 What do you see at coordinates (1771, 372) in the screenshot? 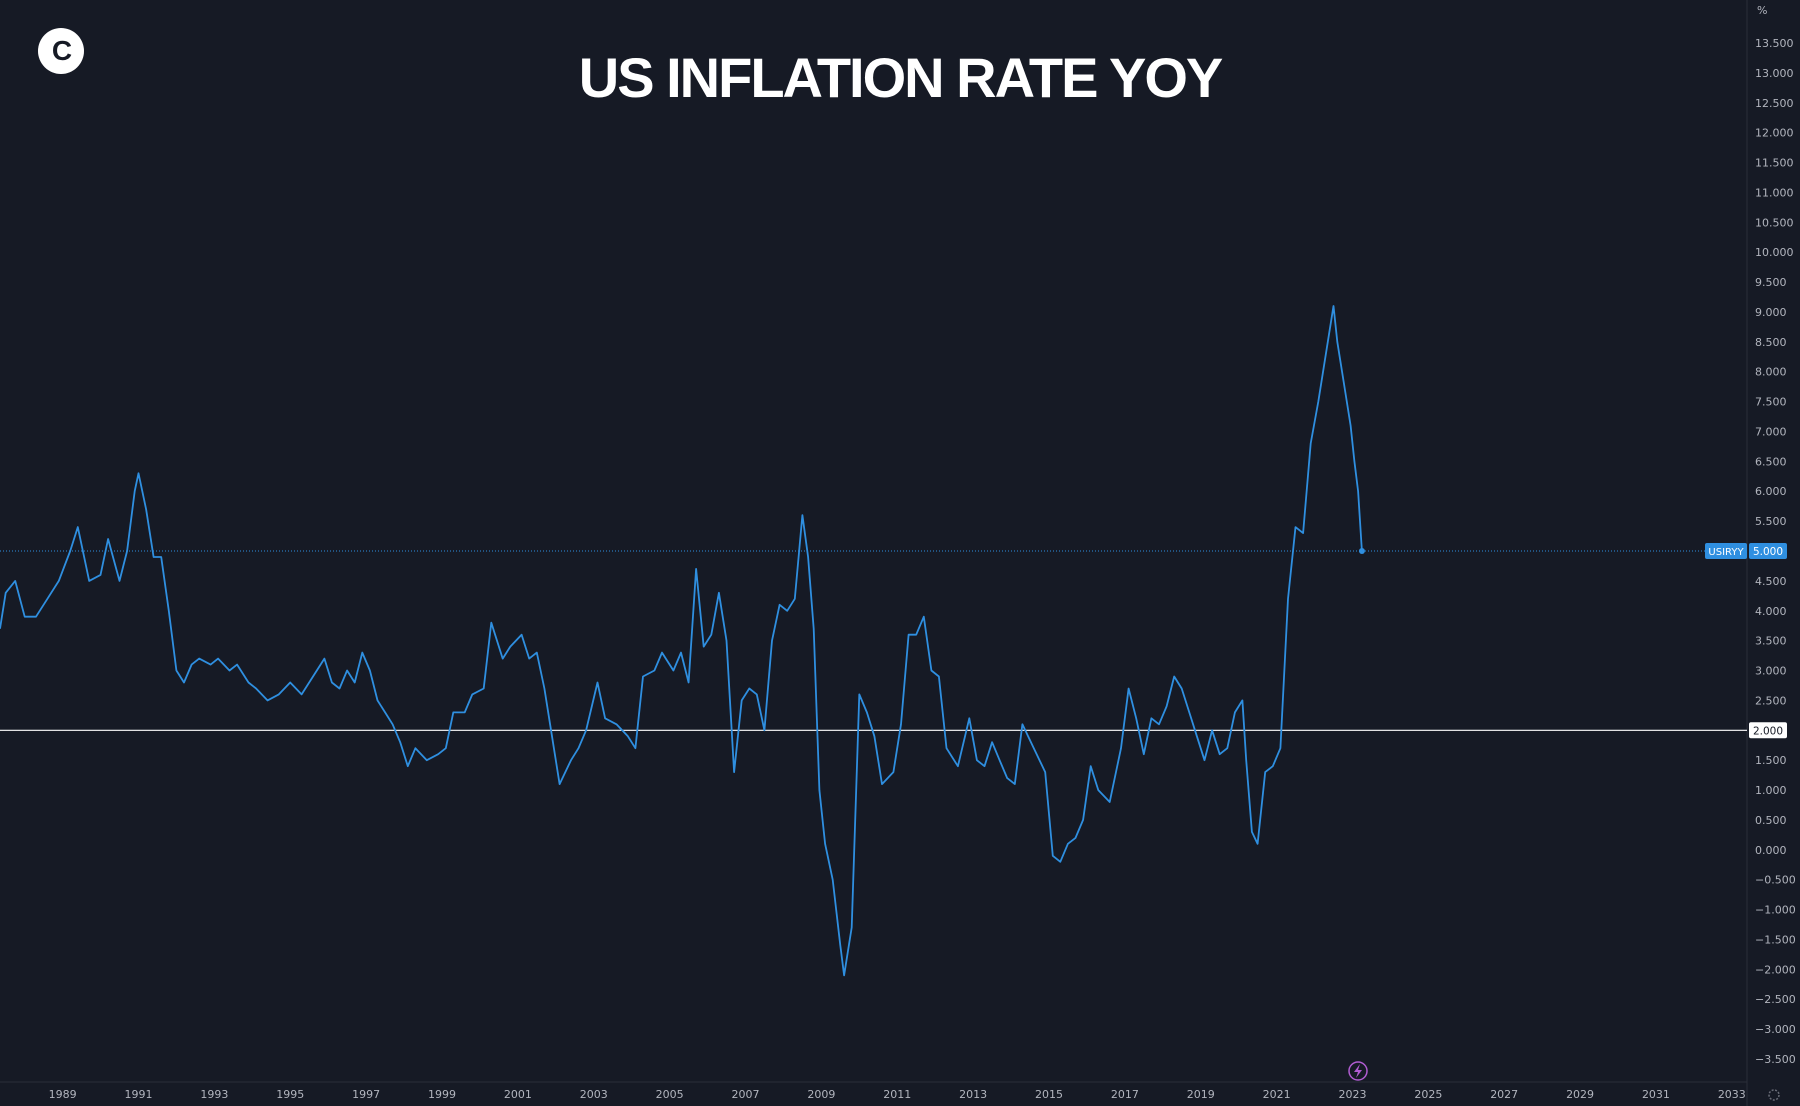
I see `y-tick-label: 8.000` at bounding box center [1771, 372].